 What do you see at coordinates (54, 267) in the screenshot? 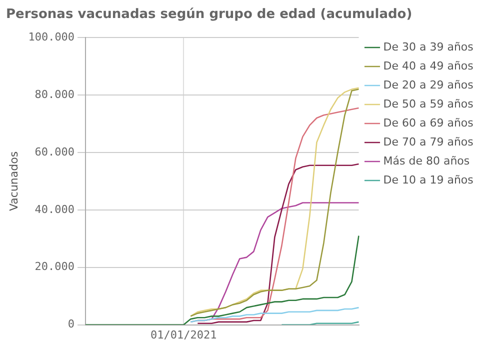
I see `y-tick-label: 20.000` at bounding box center [54, 267].